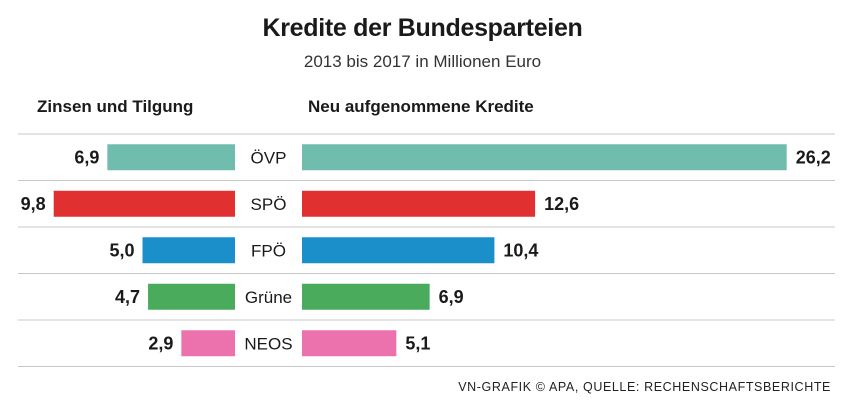 This screenshot has height=405, width=845. I want to click on category-label: Grüne, so click(268, 297).